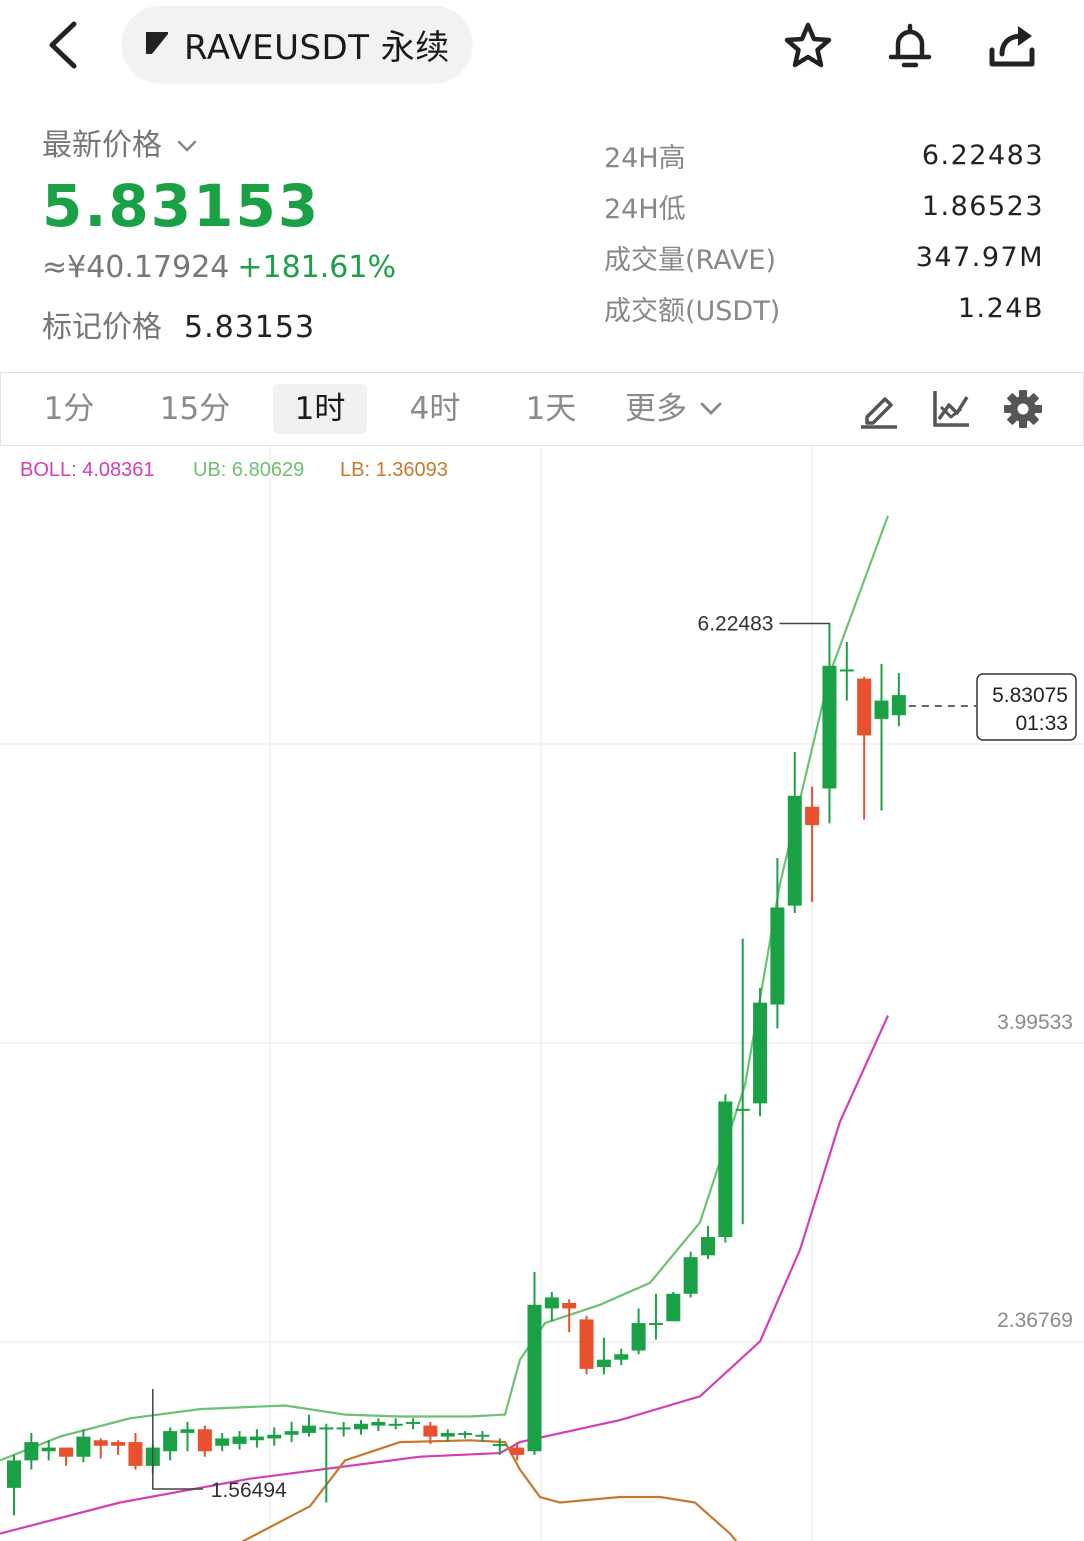 This screenshot has height=1541, width=1084. Describe the element at coordinates (910, 46) in the screenshot. I see `alert-bell-icon` at that location.